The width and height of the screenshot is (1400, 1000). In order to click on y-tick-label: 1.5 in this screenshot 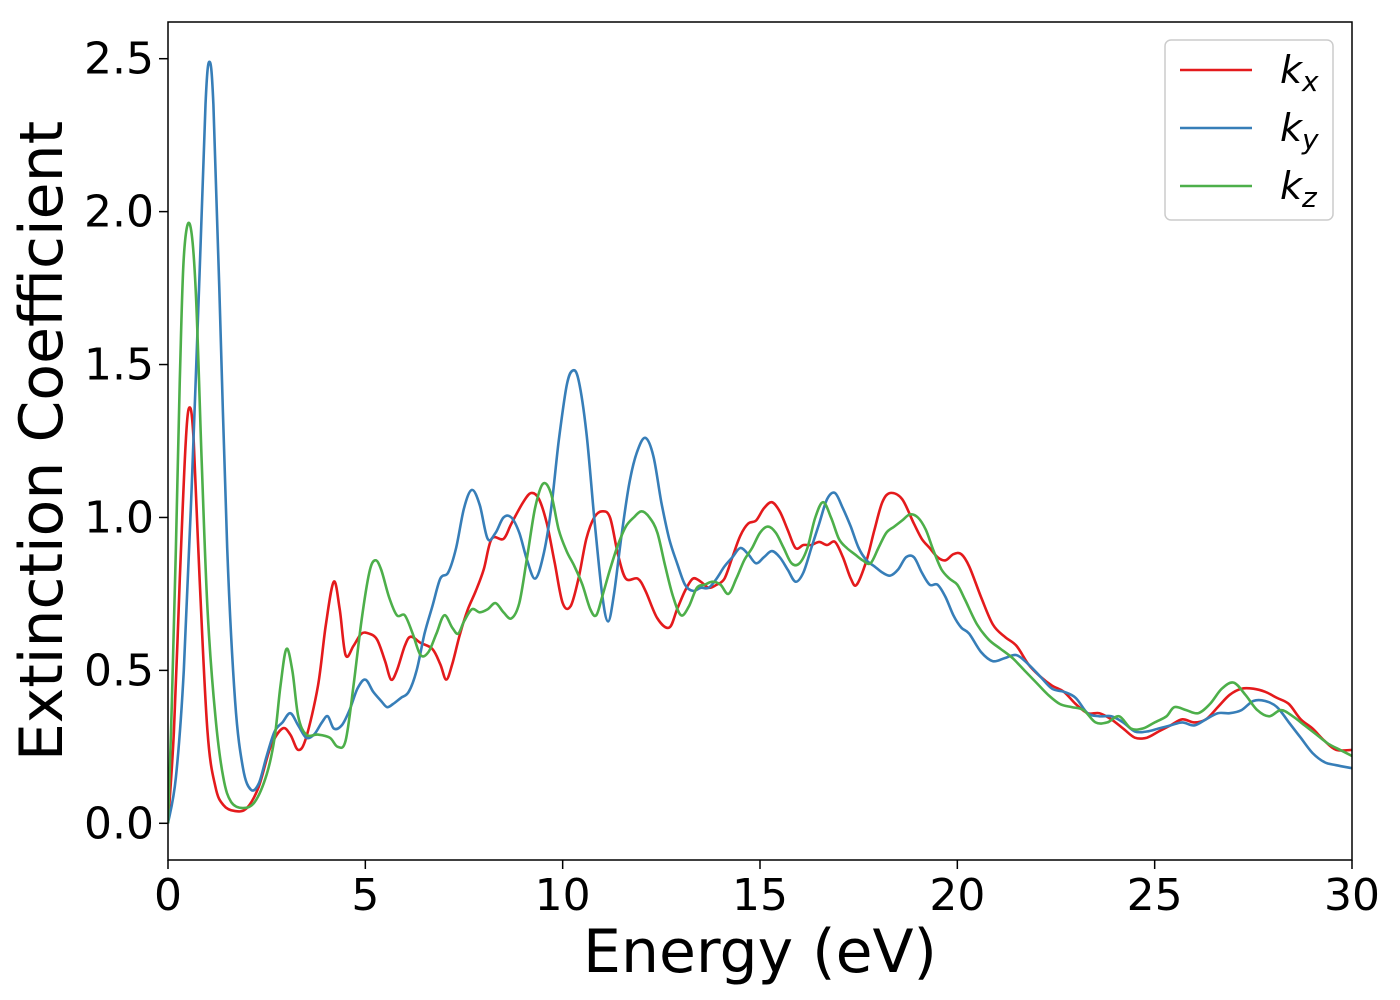, I will do `click(119, 365)`.